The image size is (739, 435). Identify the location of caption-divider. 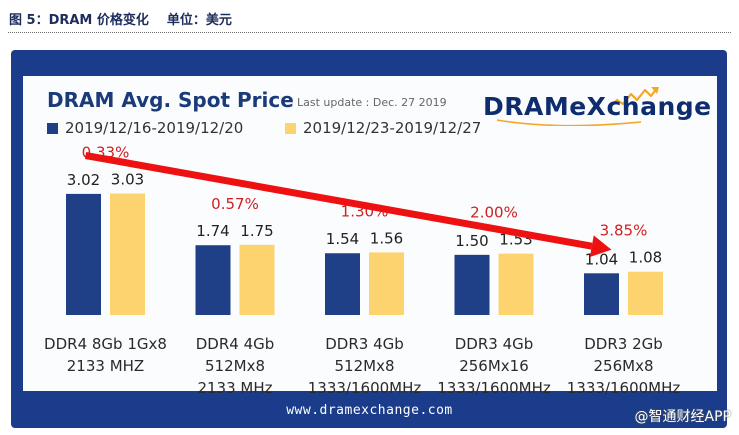
(369, 32).